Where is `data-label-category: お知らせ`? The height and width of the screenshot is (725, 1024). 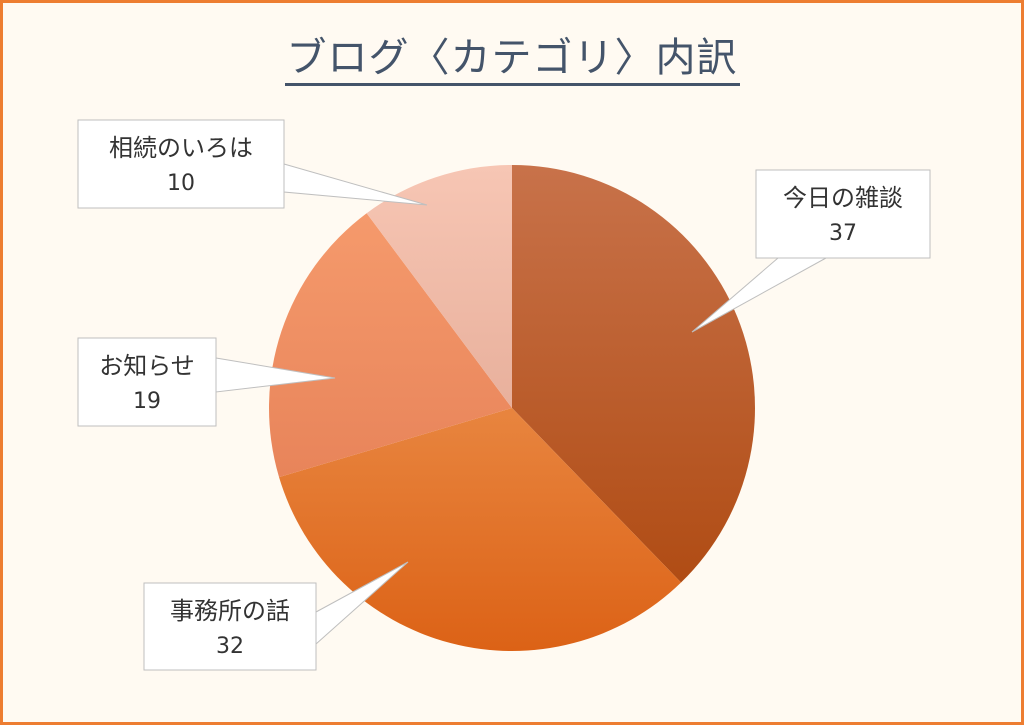
data-label-category: お知らせ is located at coordinates (147, 366).